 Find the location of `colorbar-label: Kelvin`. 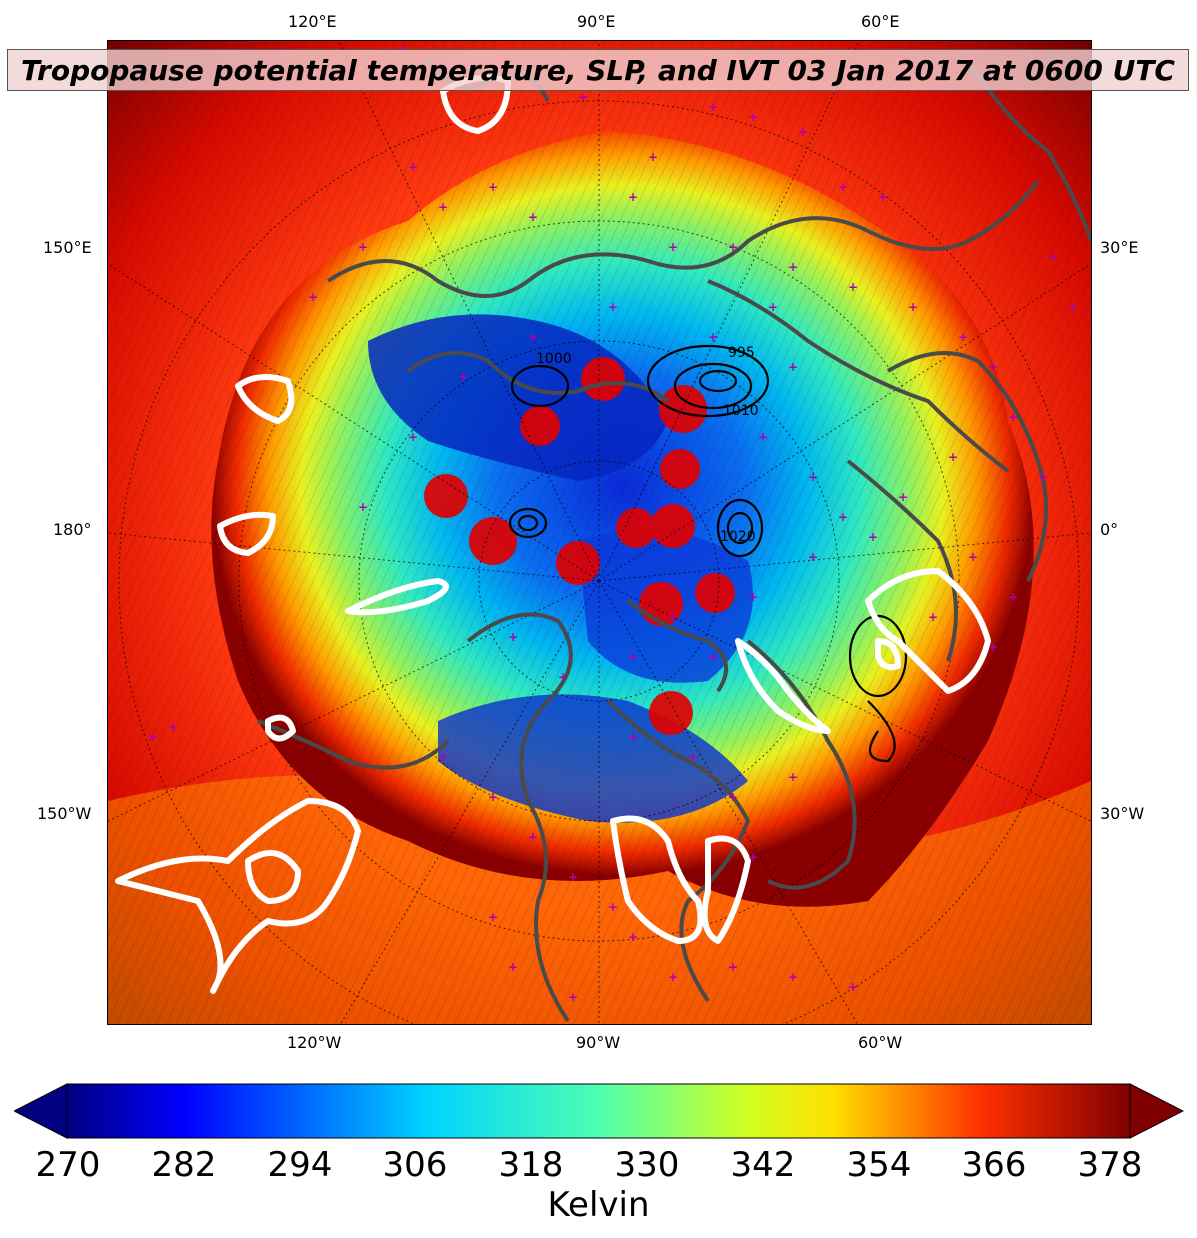

colorbar-label: Kelvin is located at coordinates (598, 1205).